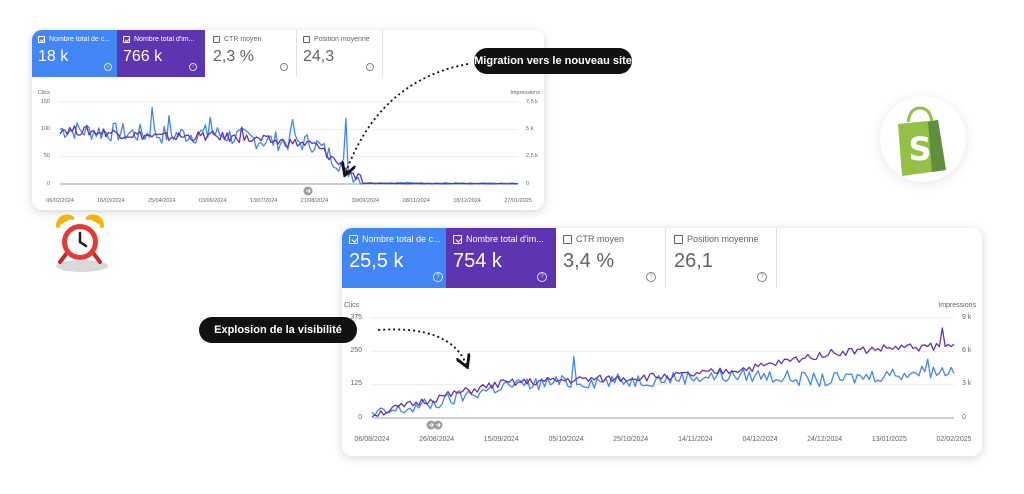 This screenshot has width=1024, height=494. Describe the element at coordinates (111, 201) in the screenshot. I see `x-axis-tick: 16/03/2024` at that location.